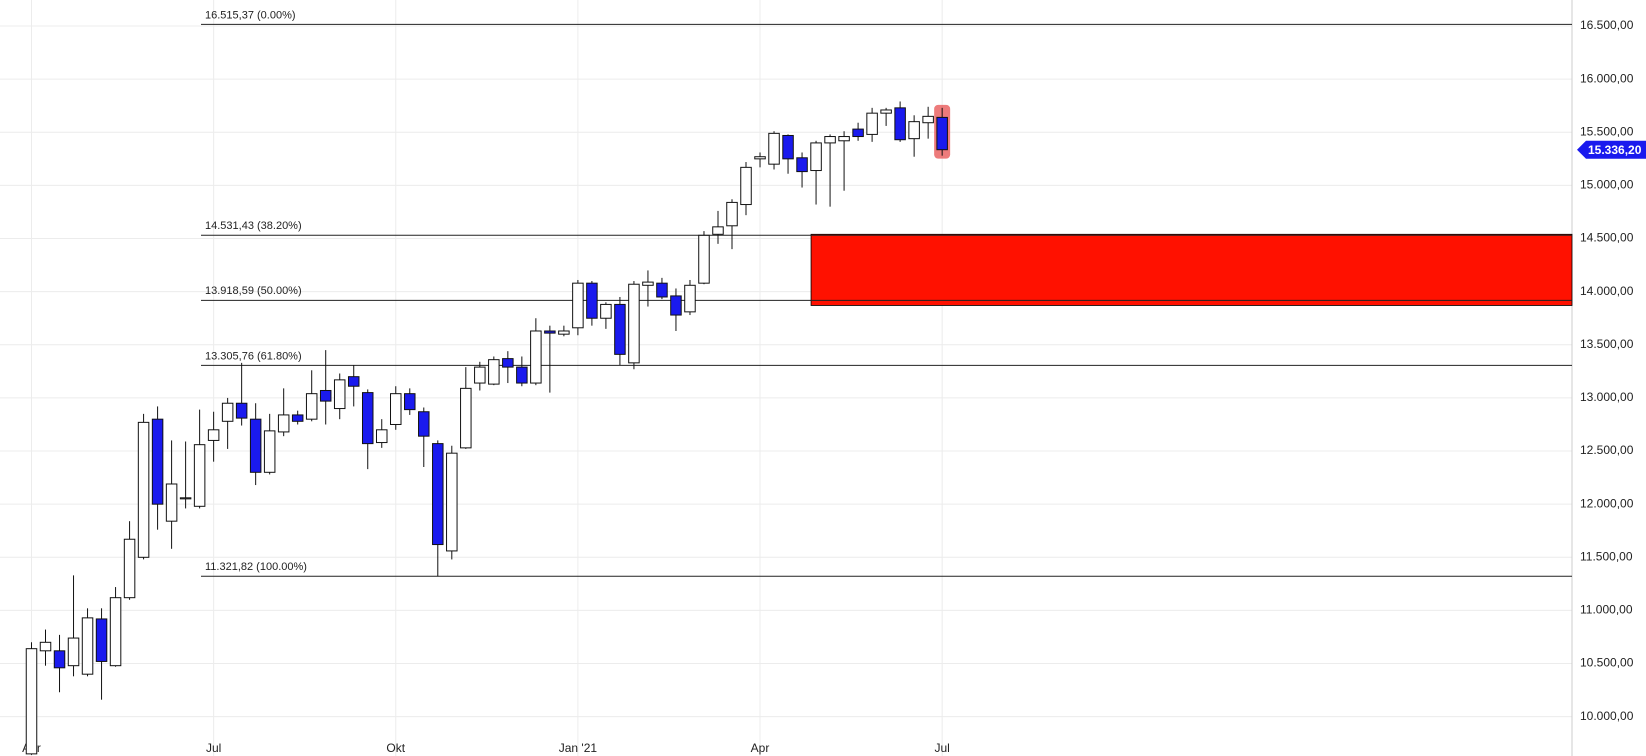 Image resolution: width=1646 pixels, height=756 pixels. Describe the element at coordinates (1607, 185) in the screenshot. I see `y-tick-label: 15.000,00` at that location.